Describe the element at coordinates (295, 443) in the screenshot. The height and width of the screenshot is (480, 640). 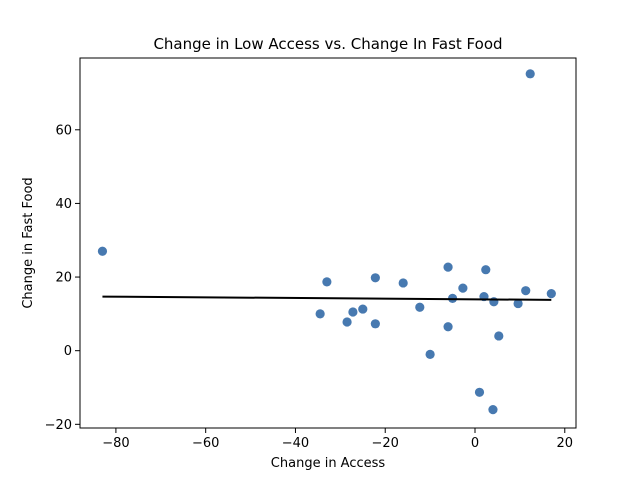
I see `x-tick-label: −40` at that location.